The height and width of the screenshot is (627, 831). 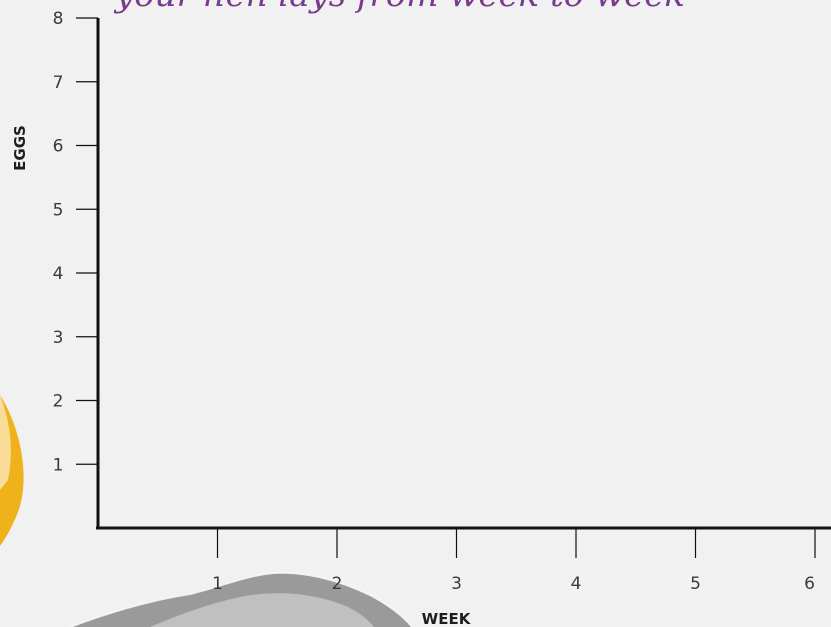 What do you see at coordinates (58, 274) in the screenshot?
I see `y-tick-label: 4` at bounding box center [58, 274].